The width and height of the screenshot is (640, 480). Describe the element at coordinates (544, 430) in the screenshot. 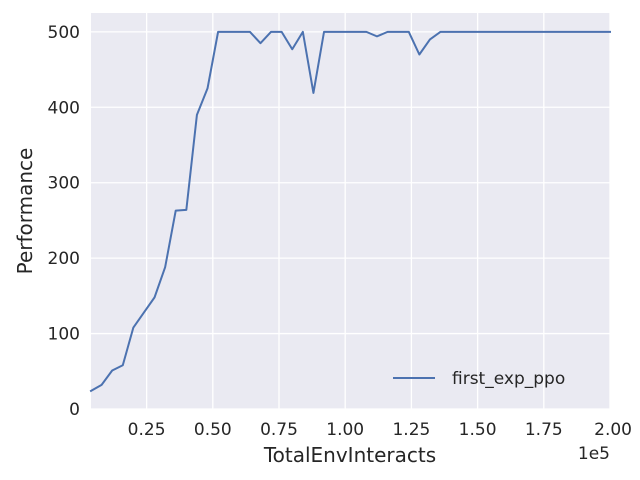

I see `x-tick-label: 1.75` at that location.